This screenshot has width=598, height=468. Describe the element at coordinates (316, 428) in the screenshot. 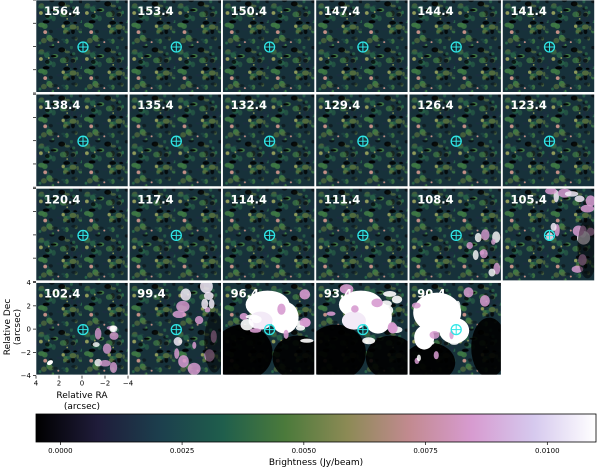

I see `colorbar-bar` at that location.